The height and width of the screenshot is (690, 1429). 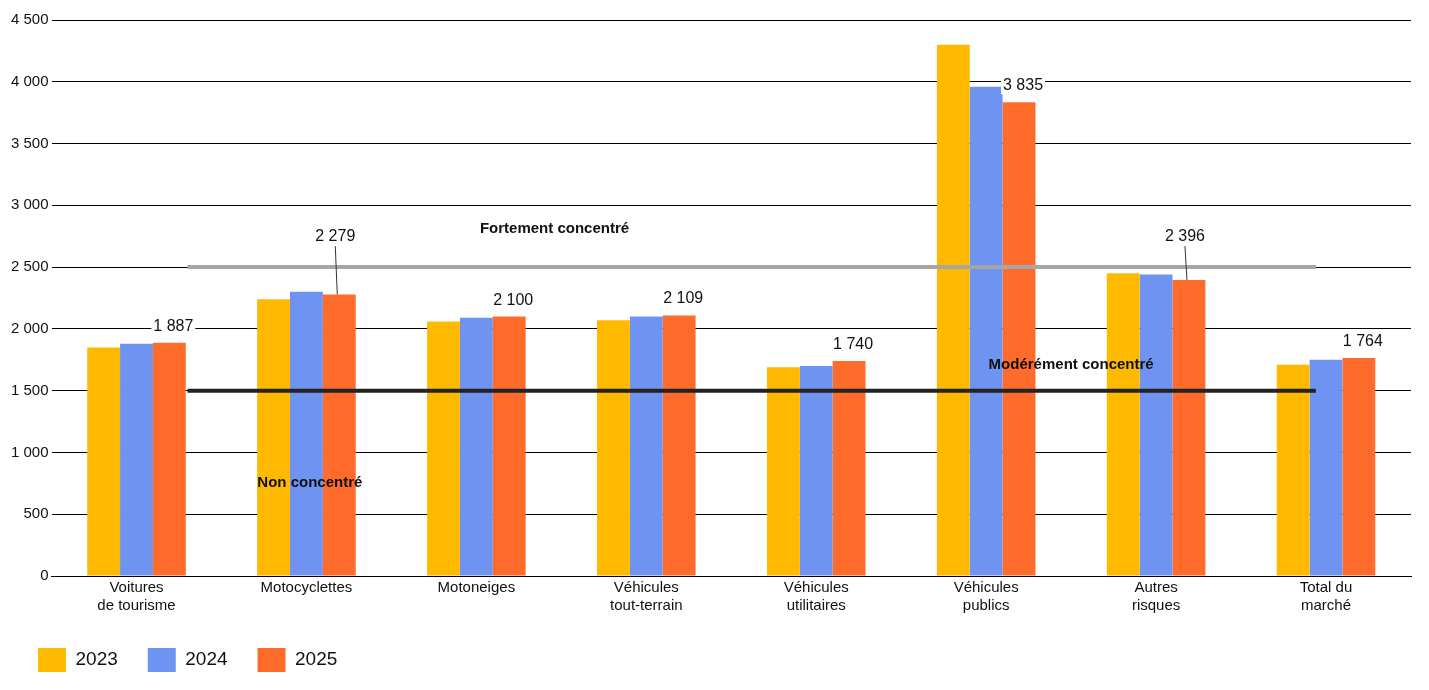 What do you see at coordinates (513, 299) in the screenshot?
I see `data-label: 2 100` at bounding box center [513, 299].